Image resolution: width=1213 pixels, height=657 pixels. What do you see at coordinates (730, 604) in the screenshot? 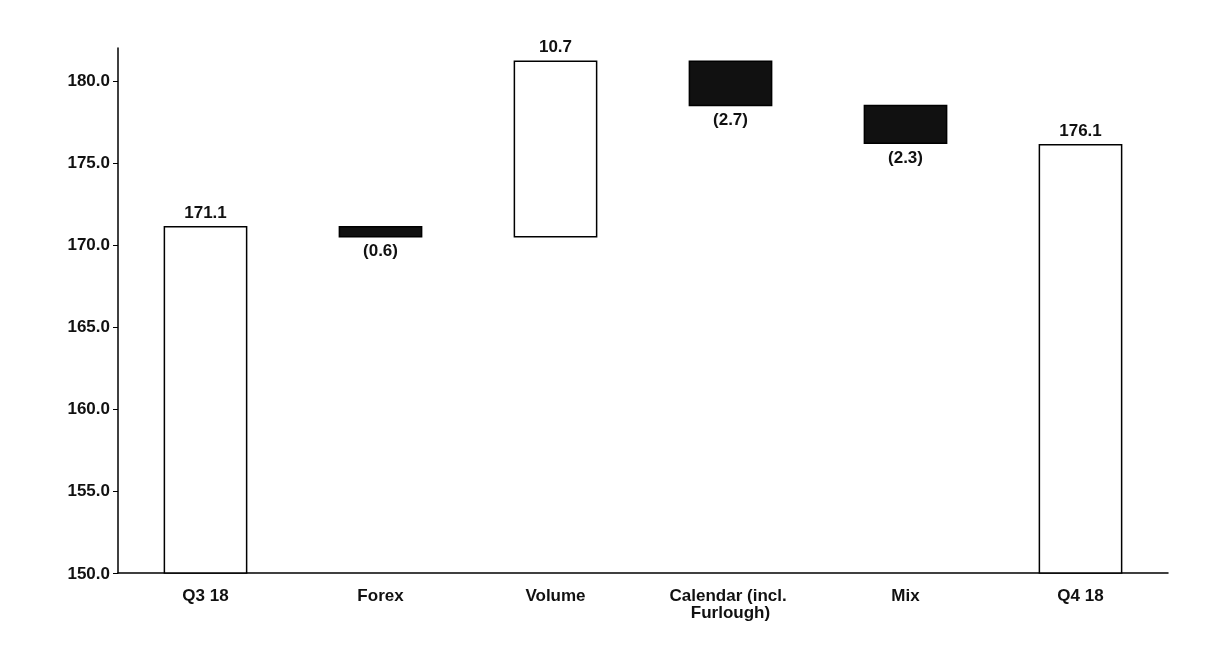
I see `x-tick-label: Calendar (incl. Furlough)` at bounding box center [730, 604].